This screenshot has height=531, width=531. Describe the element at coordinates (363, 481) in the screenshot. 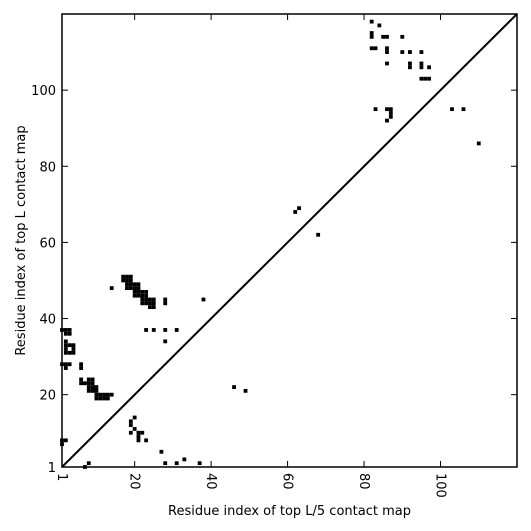

I see `x-tick-label: 80` at that location.